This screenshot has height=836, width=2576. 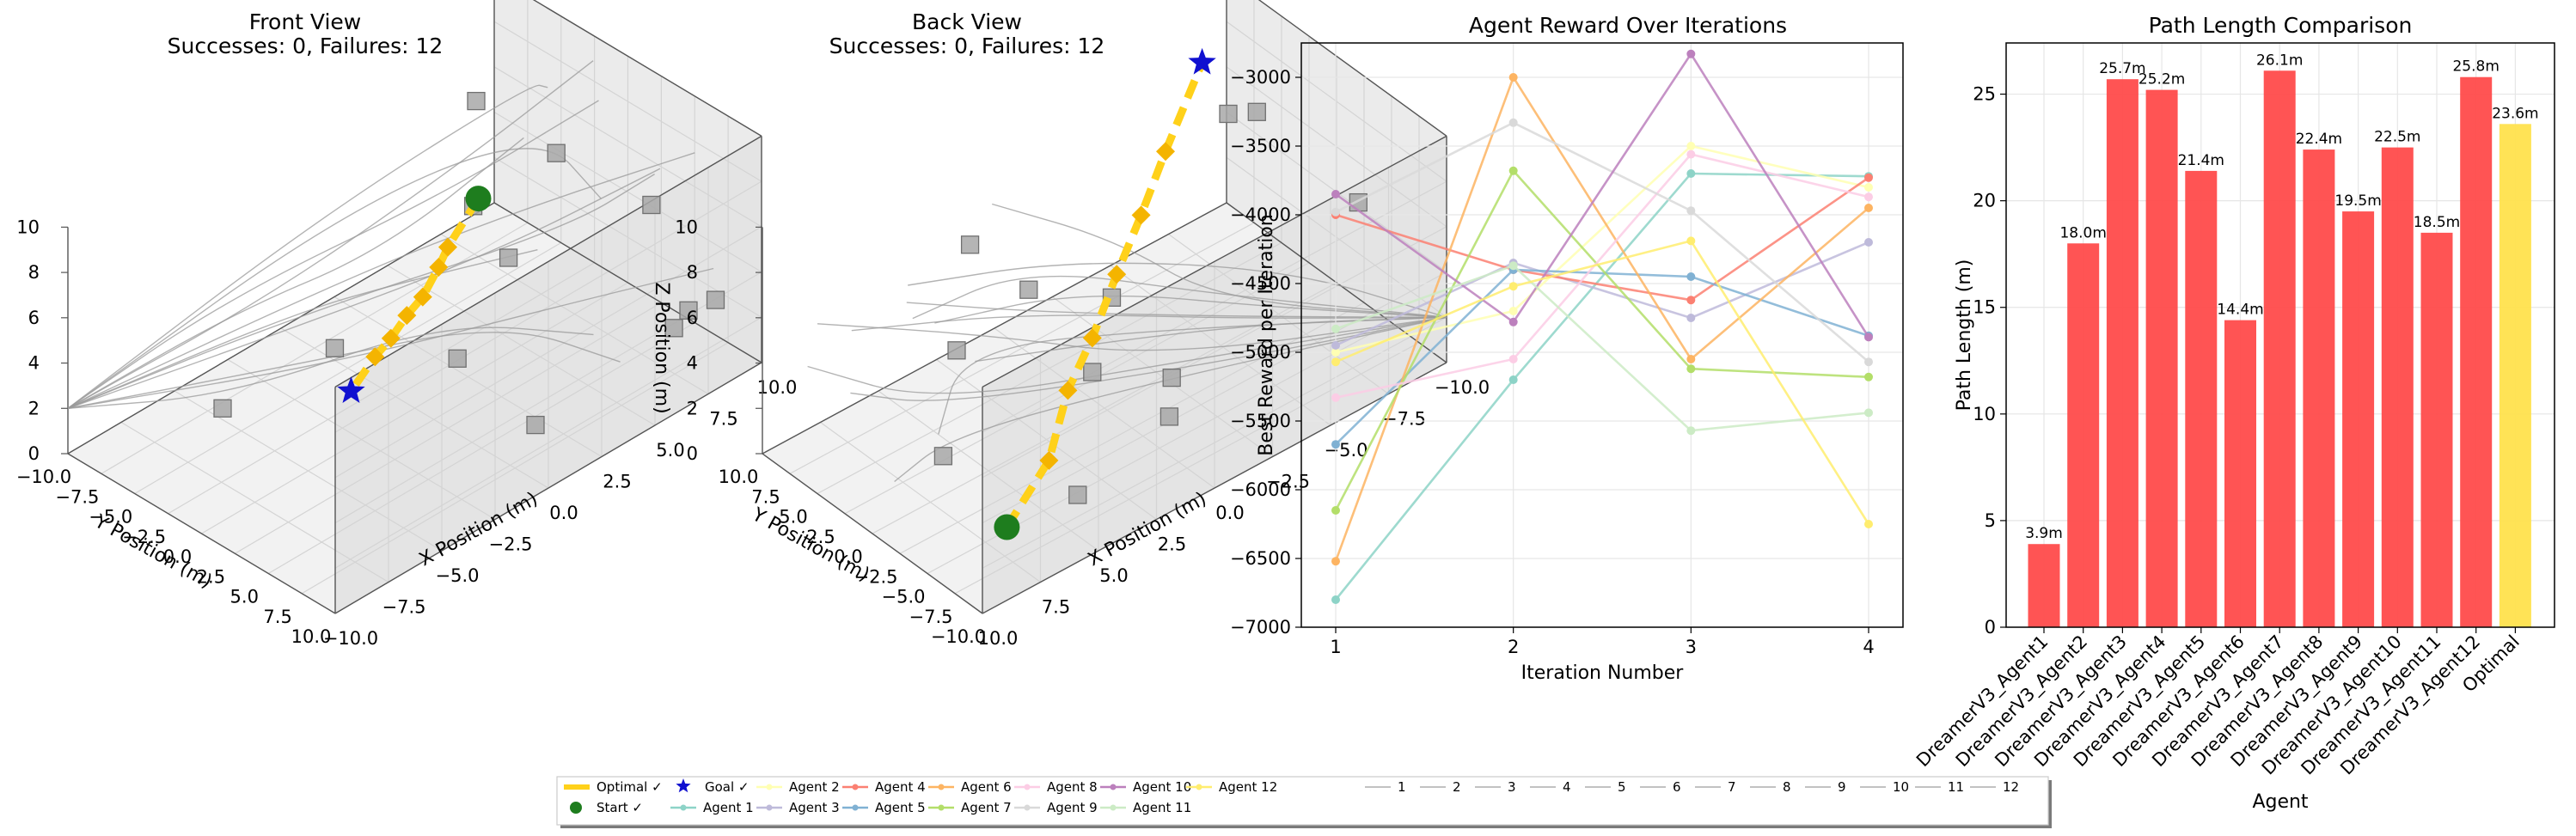 What do you see at coordinates (28, 227) in the screenshot?
I see `front-z-tick-label: 10` at bounding box center [28, 227].